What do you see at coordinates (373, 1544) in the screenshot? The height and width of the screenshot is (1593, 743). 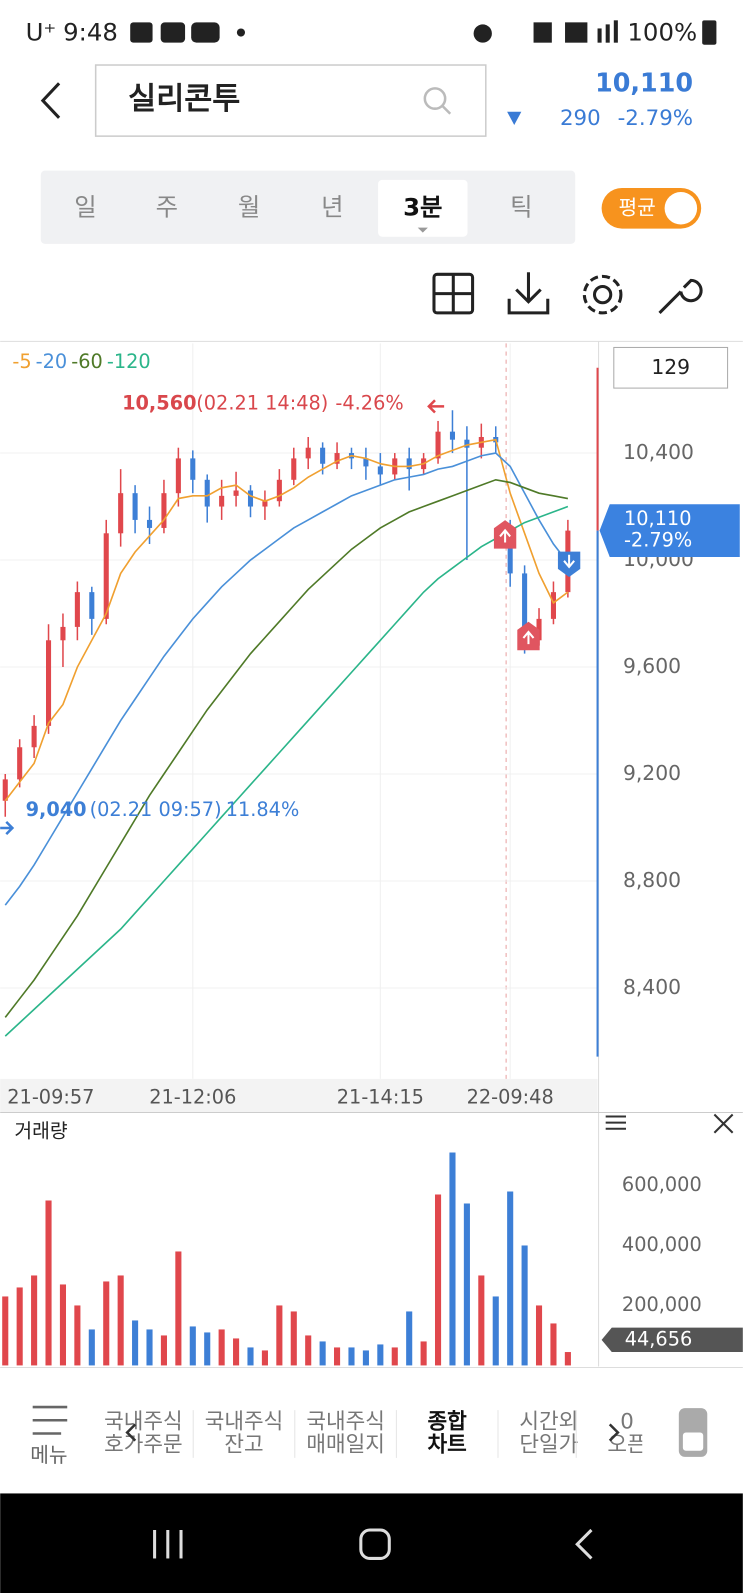 I see `system-buttons` at bounding box center [373, 1544].